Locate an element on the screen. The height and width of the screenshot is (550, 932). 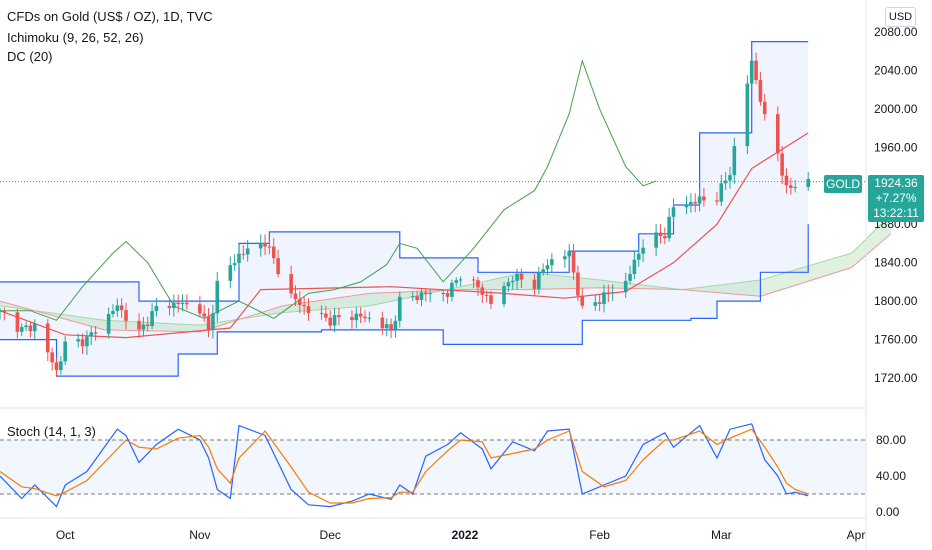
stoch-legend: Stoch (14, 1, 3) is located at coordinates (51, 431).